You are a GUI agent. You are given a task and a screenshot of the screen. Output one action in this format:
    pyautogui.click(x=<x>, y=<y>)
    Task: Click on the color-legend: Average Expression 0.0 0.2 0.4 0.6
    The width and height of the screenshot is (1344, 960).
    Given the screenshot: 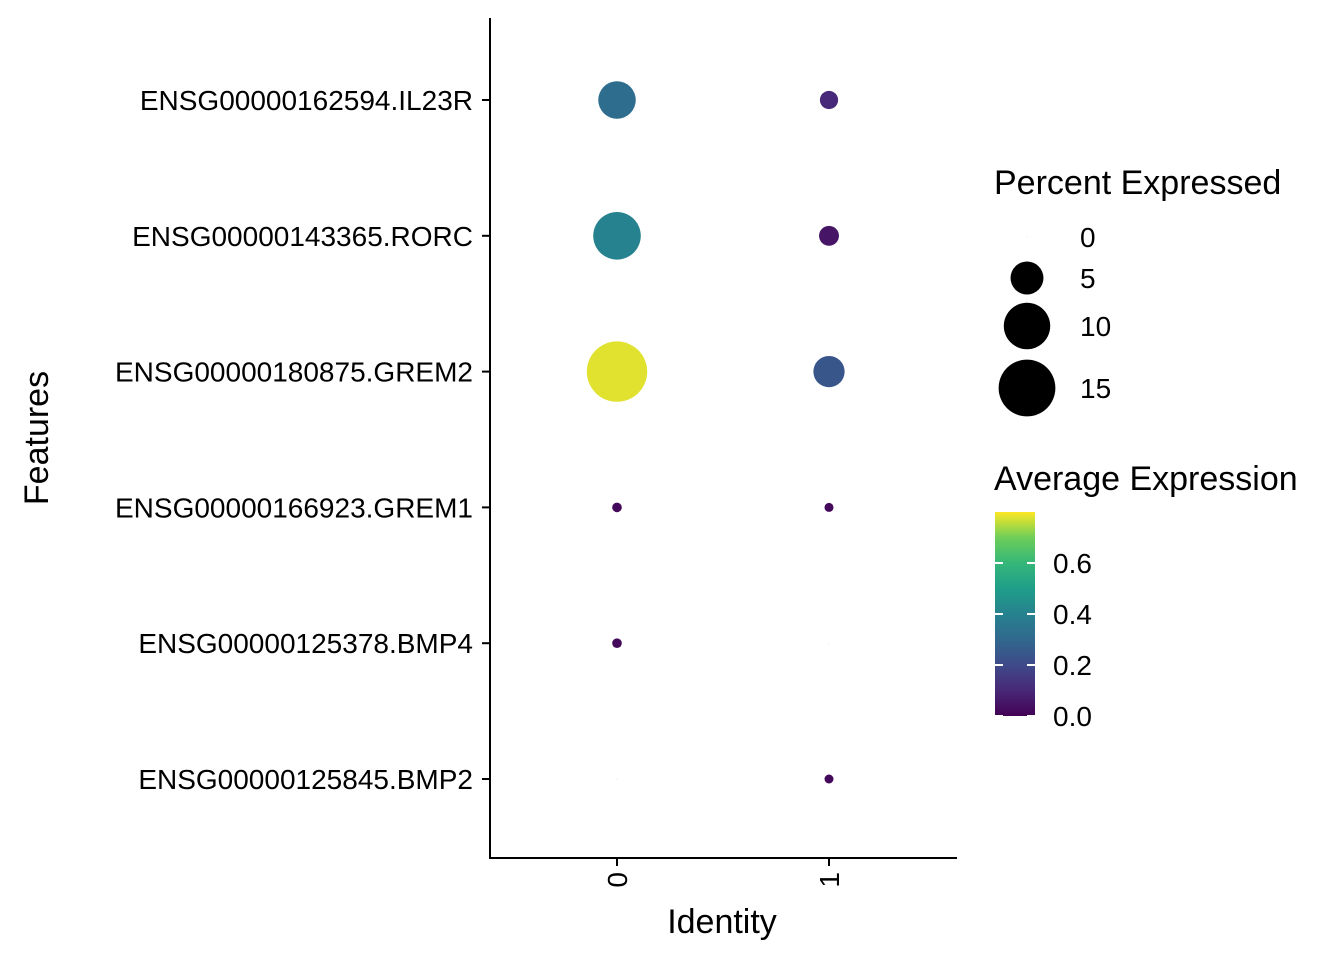 What is the action you would take?
    pyautogui.click(x=1146, y=596)
    